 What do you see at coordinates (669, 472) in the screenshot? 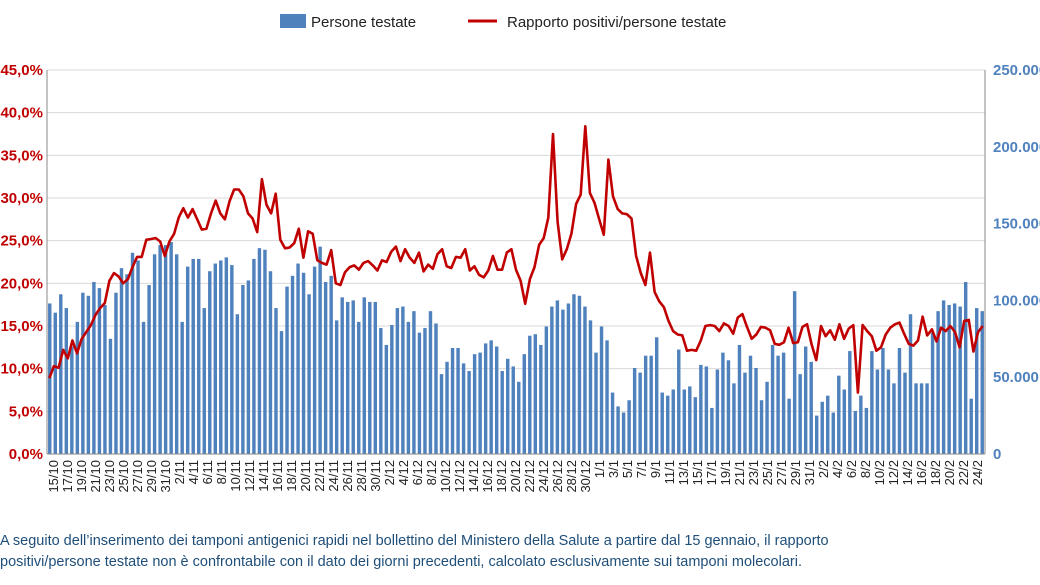
I see `x-tick-label: 11/1` at bounding box center [669, 472].